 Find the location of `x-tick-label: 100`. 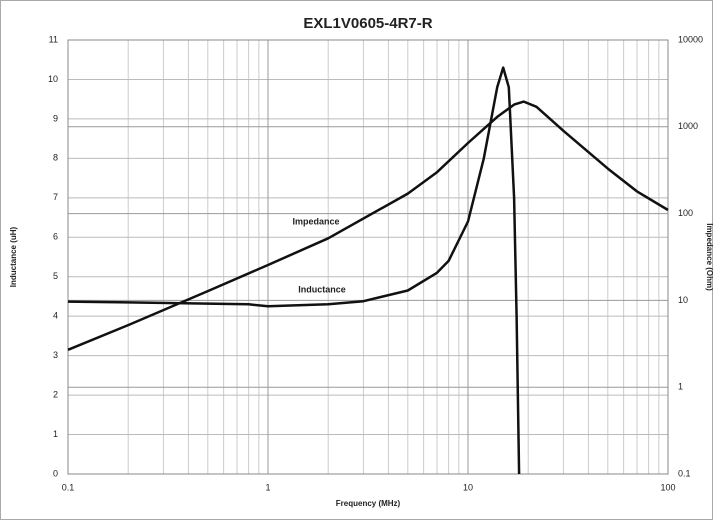

x-tick-label: 100 is located at coordinates (667, 487).